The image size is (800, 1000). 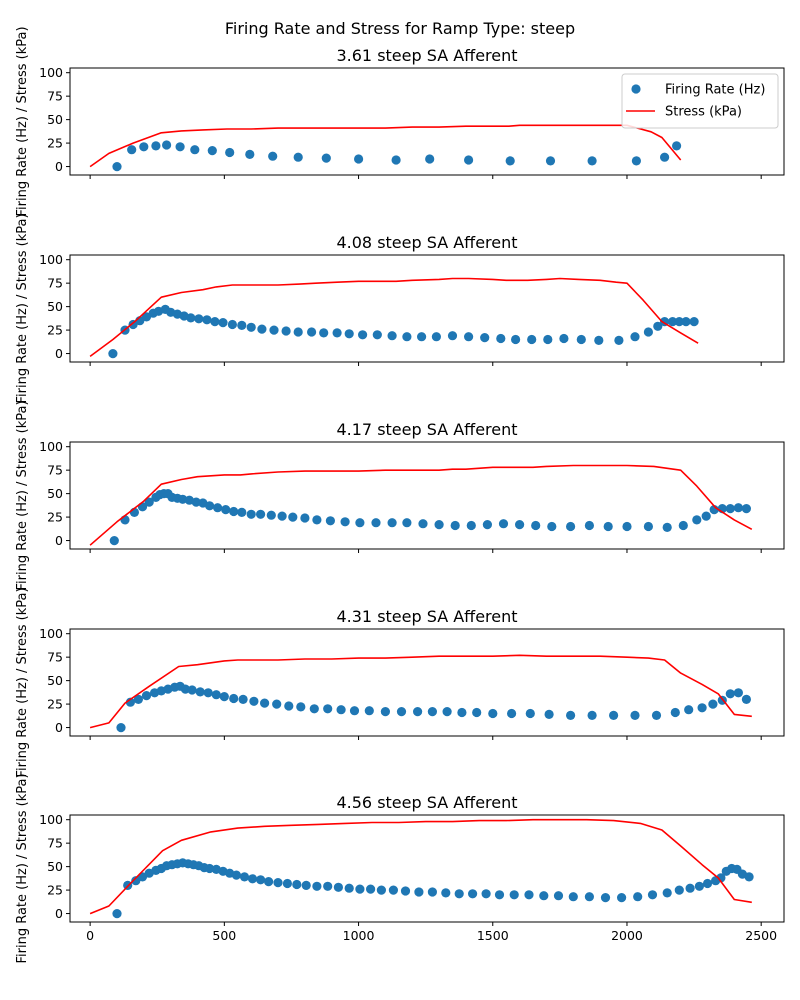 I want to click on subplot-title: 4.31 steep SA Afferent, so click(x=426, y=616).